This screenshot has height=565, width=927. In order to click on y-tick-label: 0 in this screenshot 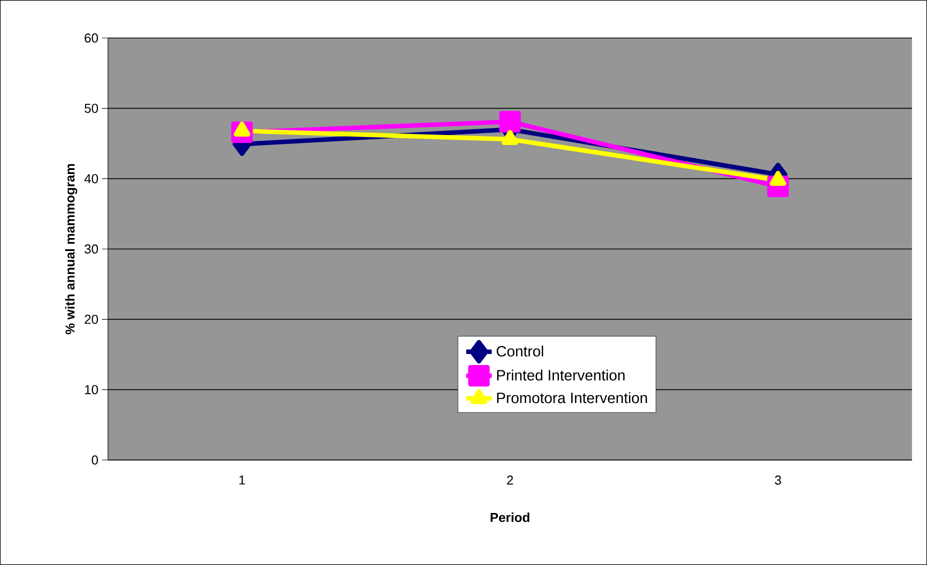, I will do `click(95, 460)`.